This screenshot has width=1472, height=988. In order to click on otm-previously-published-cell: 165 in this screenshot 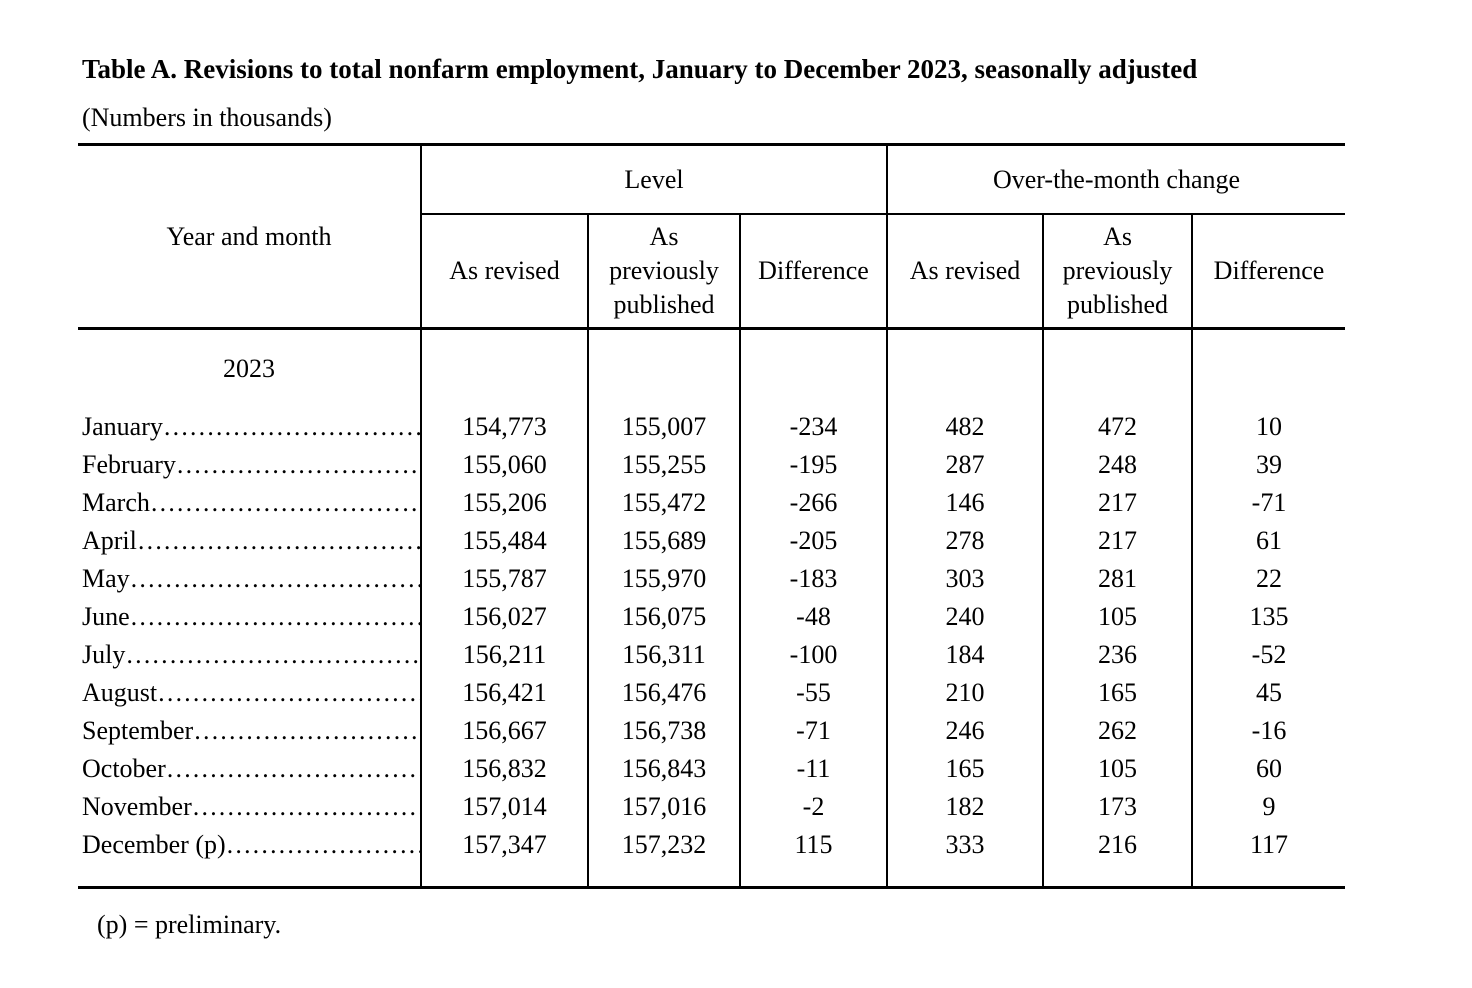, I will do `click(1117, 693)`.